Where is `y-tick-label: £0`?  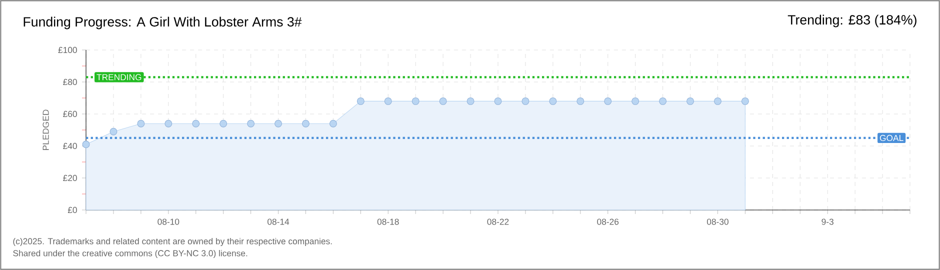 y-tick-label: £0 is located at coordinates (72, 210).